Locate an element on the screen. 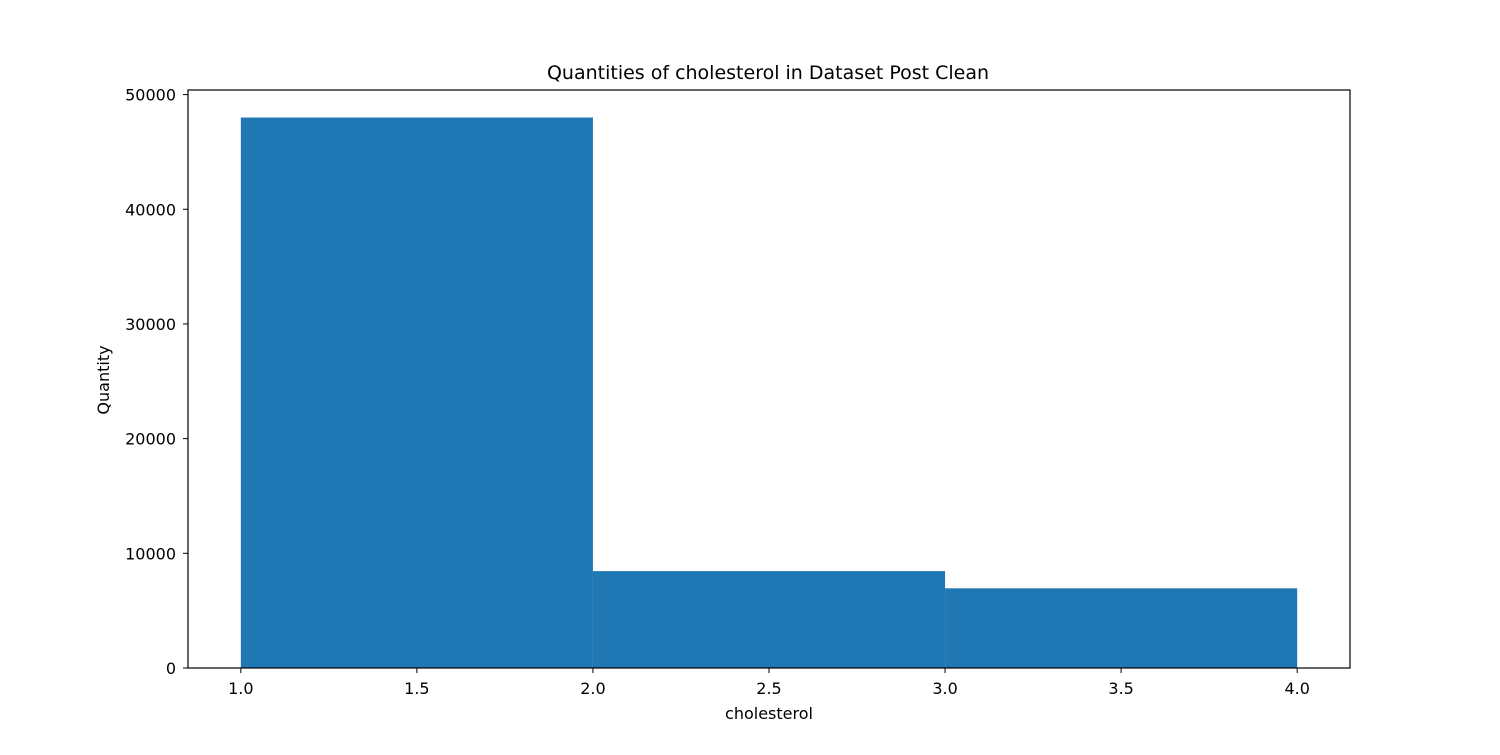 Image resolution: width=1500 pixels, height=755 pixels. x-axis-ticks: 1.0 1.5 2.0 2.5 3.0 3.5 4.0 is located at coordinates (769, 683).